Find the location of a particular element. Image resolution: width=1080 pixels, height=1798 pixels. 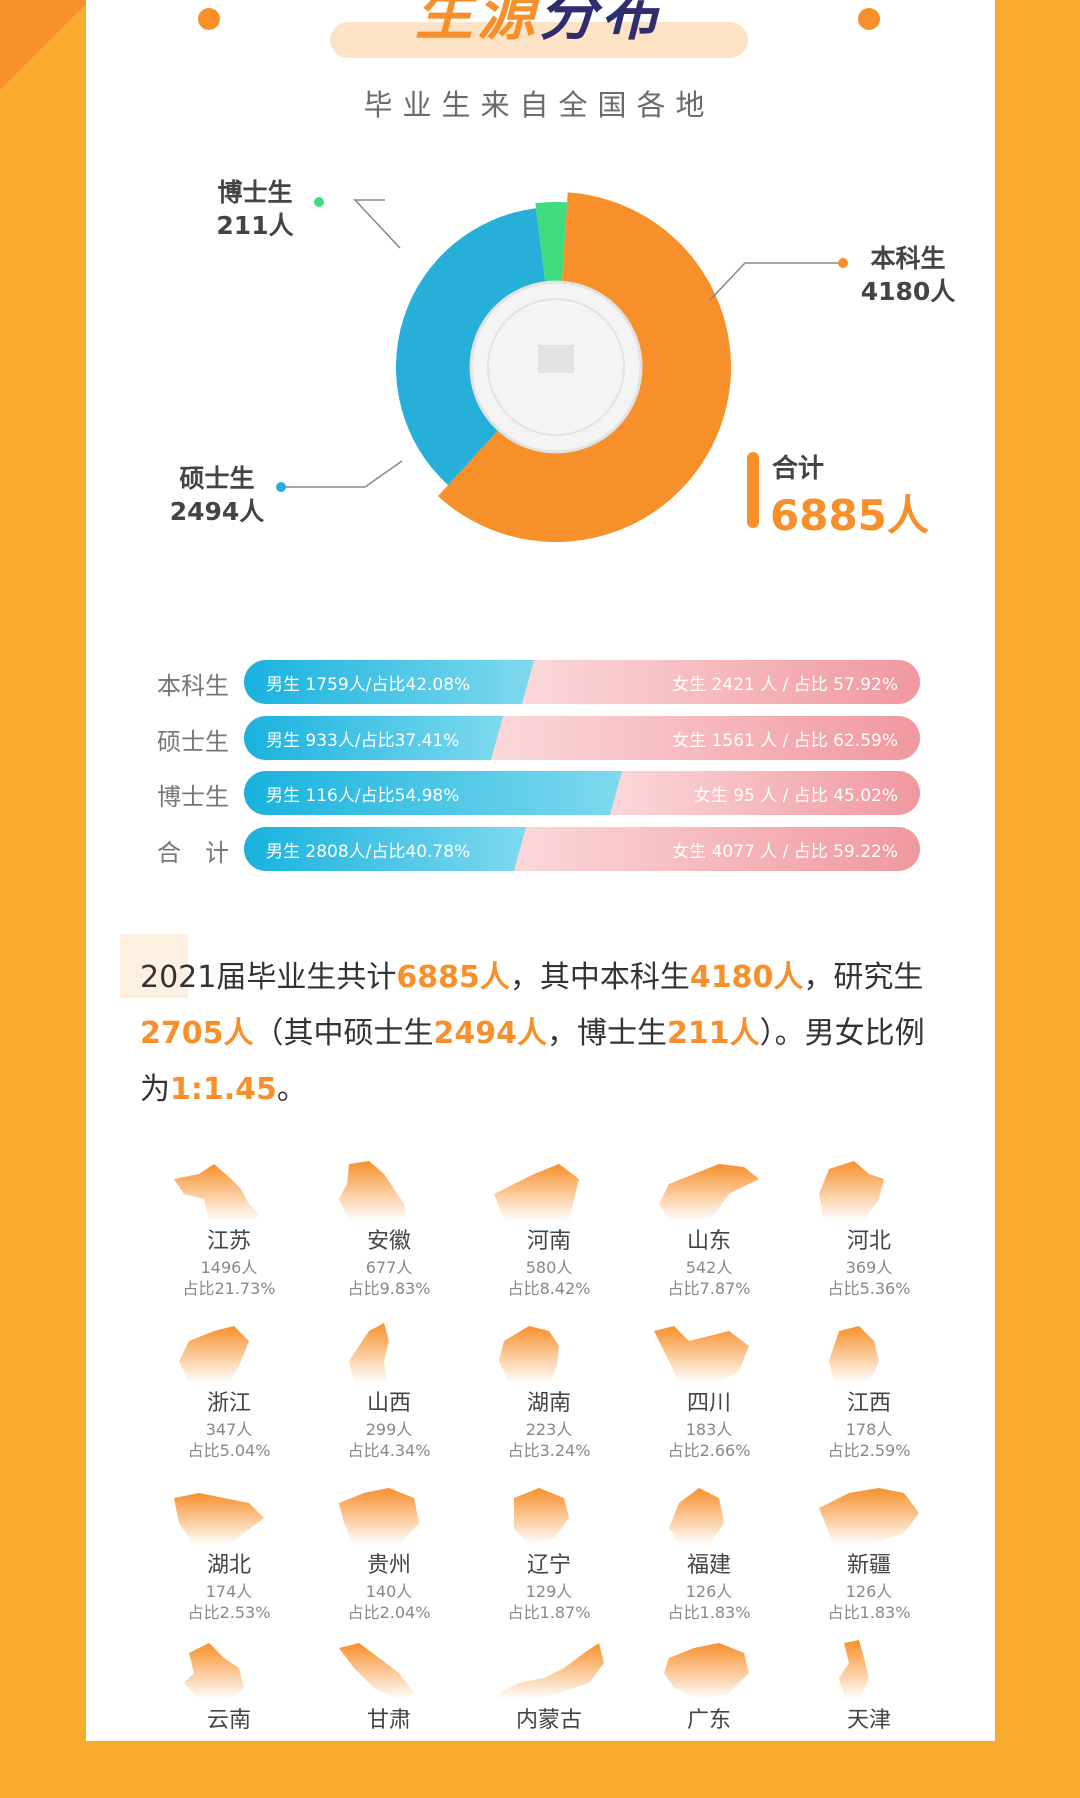

province-item: 安徽 677人 占比9.83% is located at coordinates (389, 1239).